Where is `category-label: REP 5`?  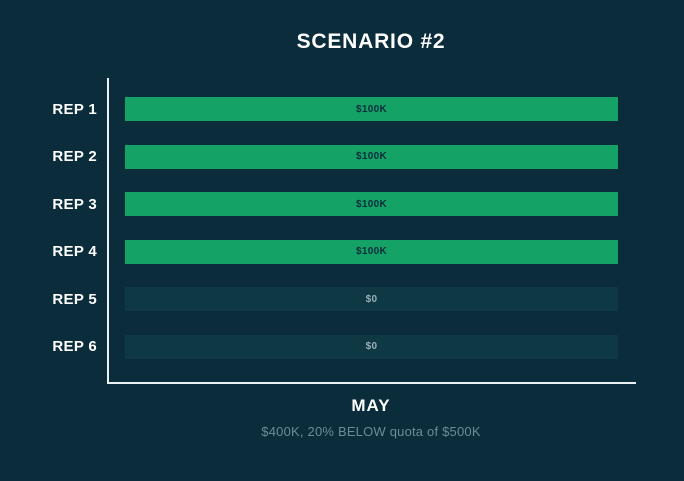
category-label: REP 5 is located at coordinates (74, 299).